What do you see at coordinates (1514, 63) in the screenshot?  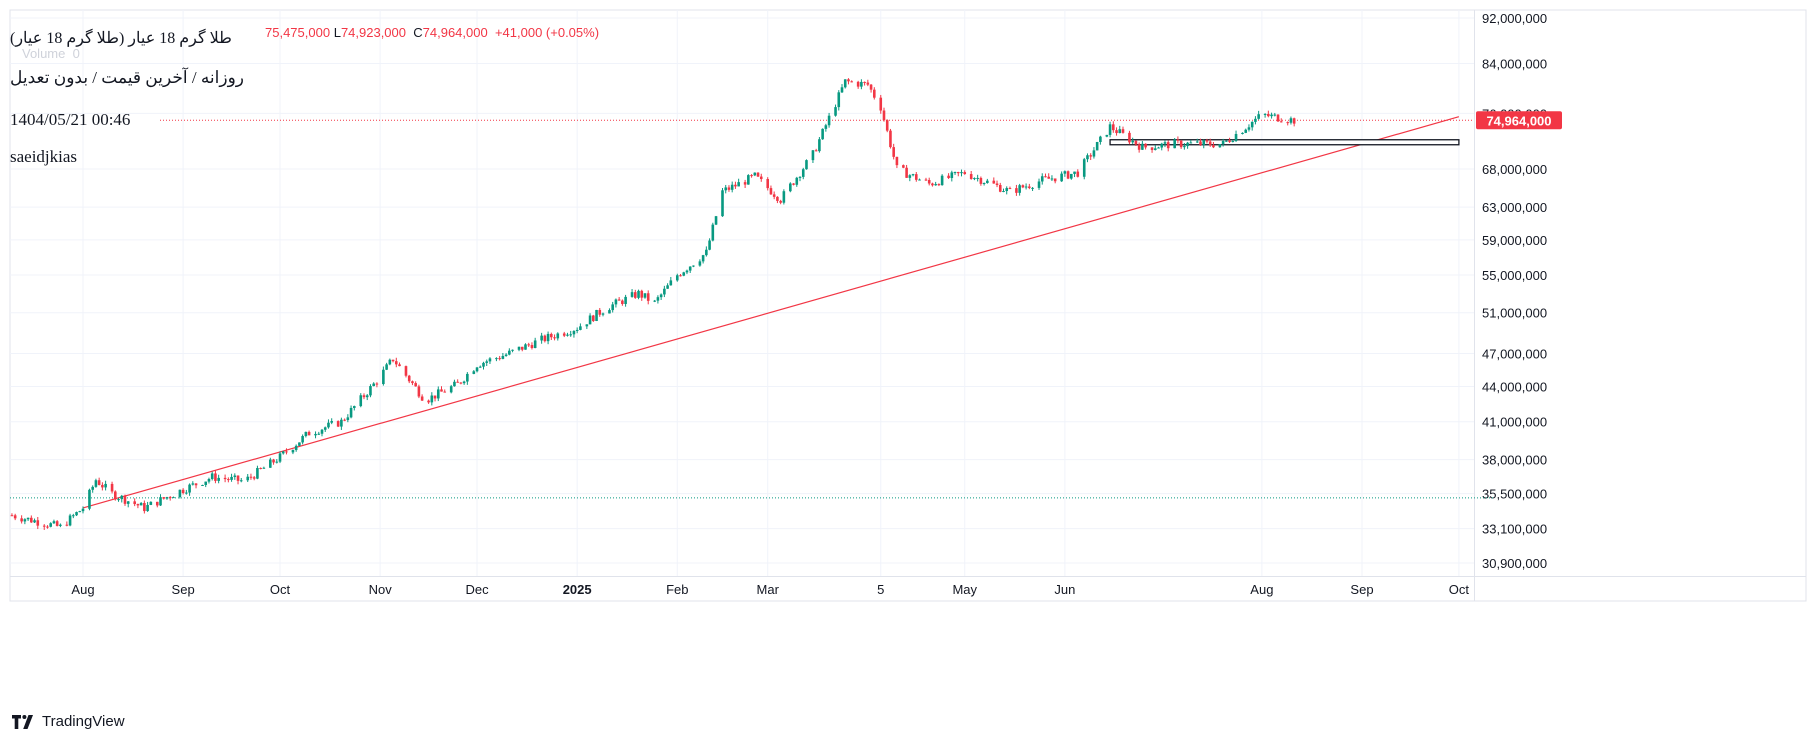 I see `price-tick-label: 84,000,000` at bounding box center [1514, 63].